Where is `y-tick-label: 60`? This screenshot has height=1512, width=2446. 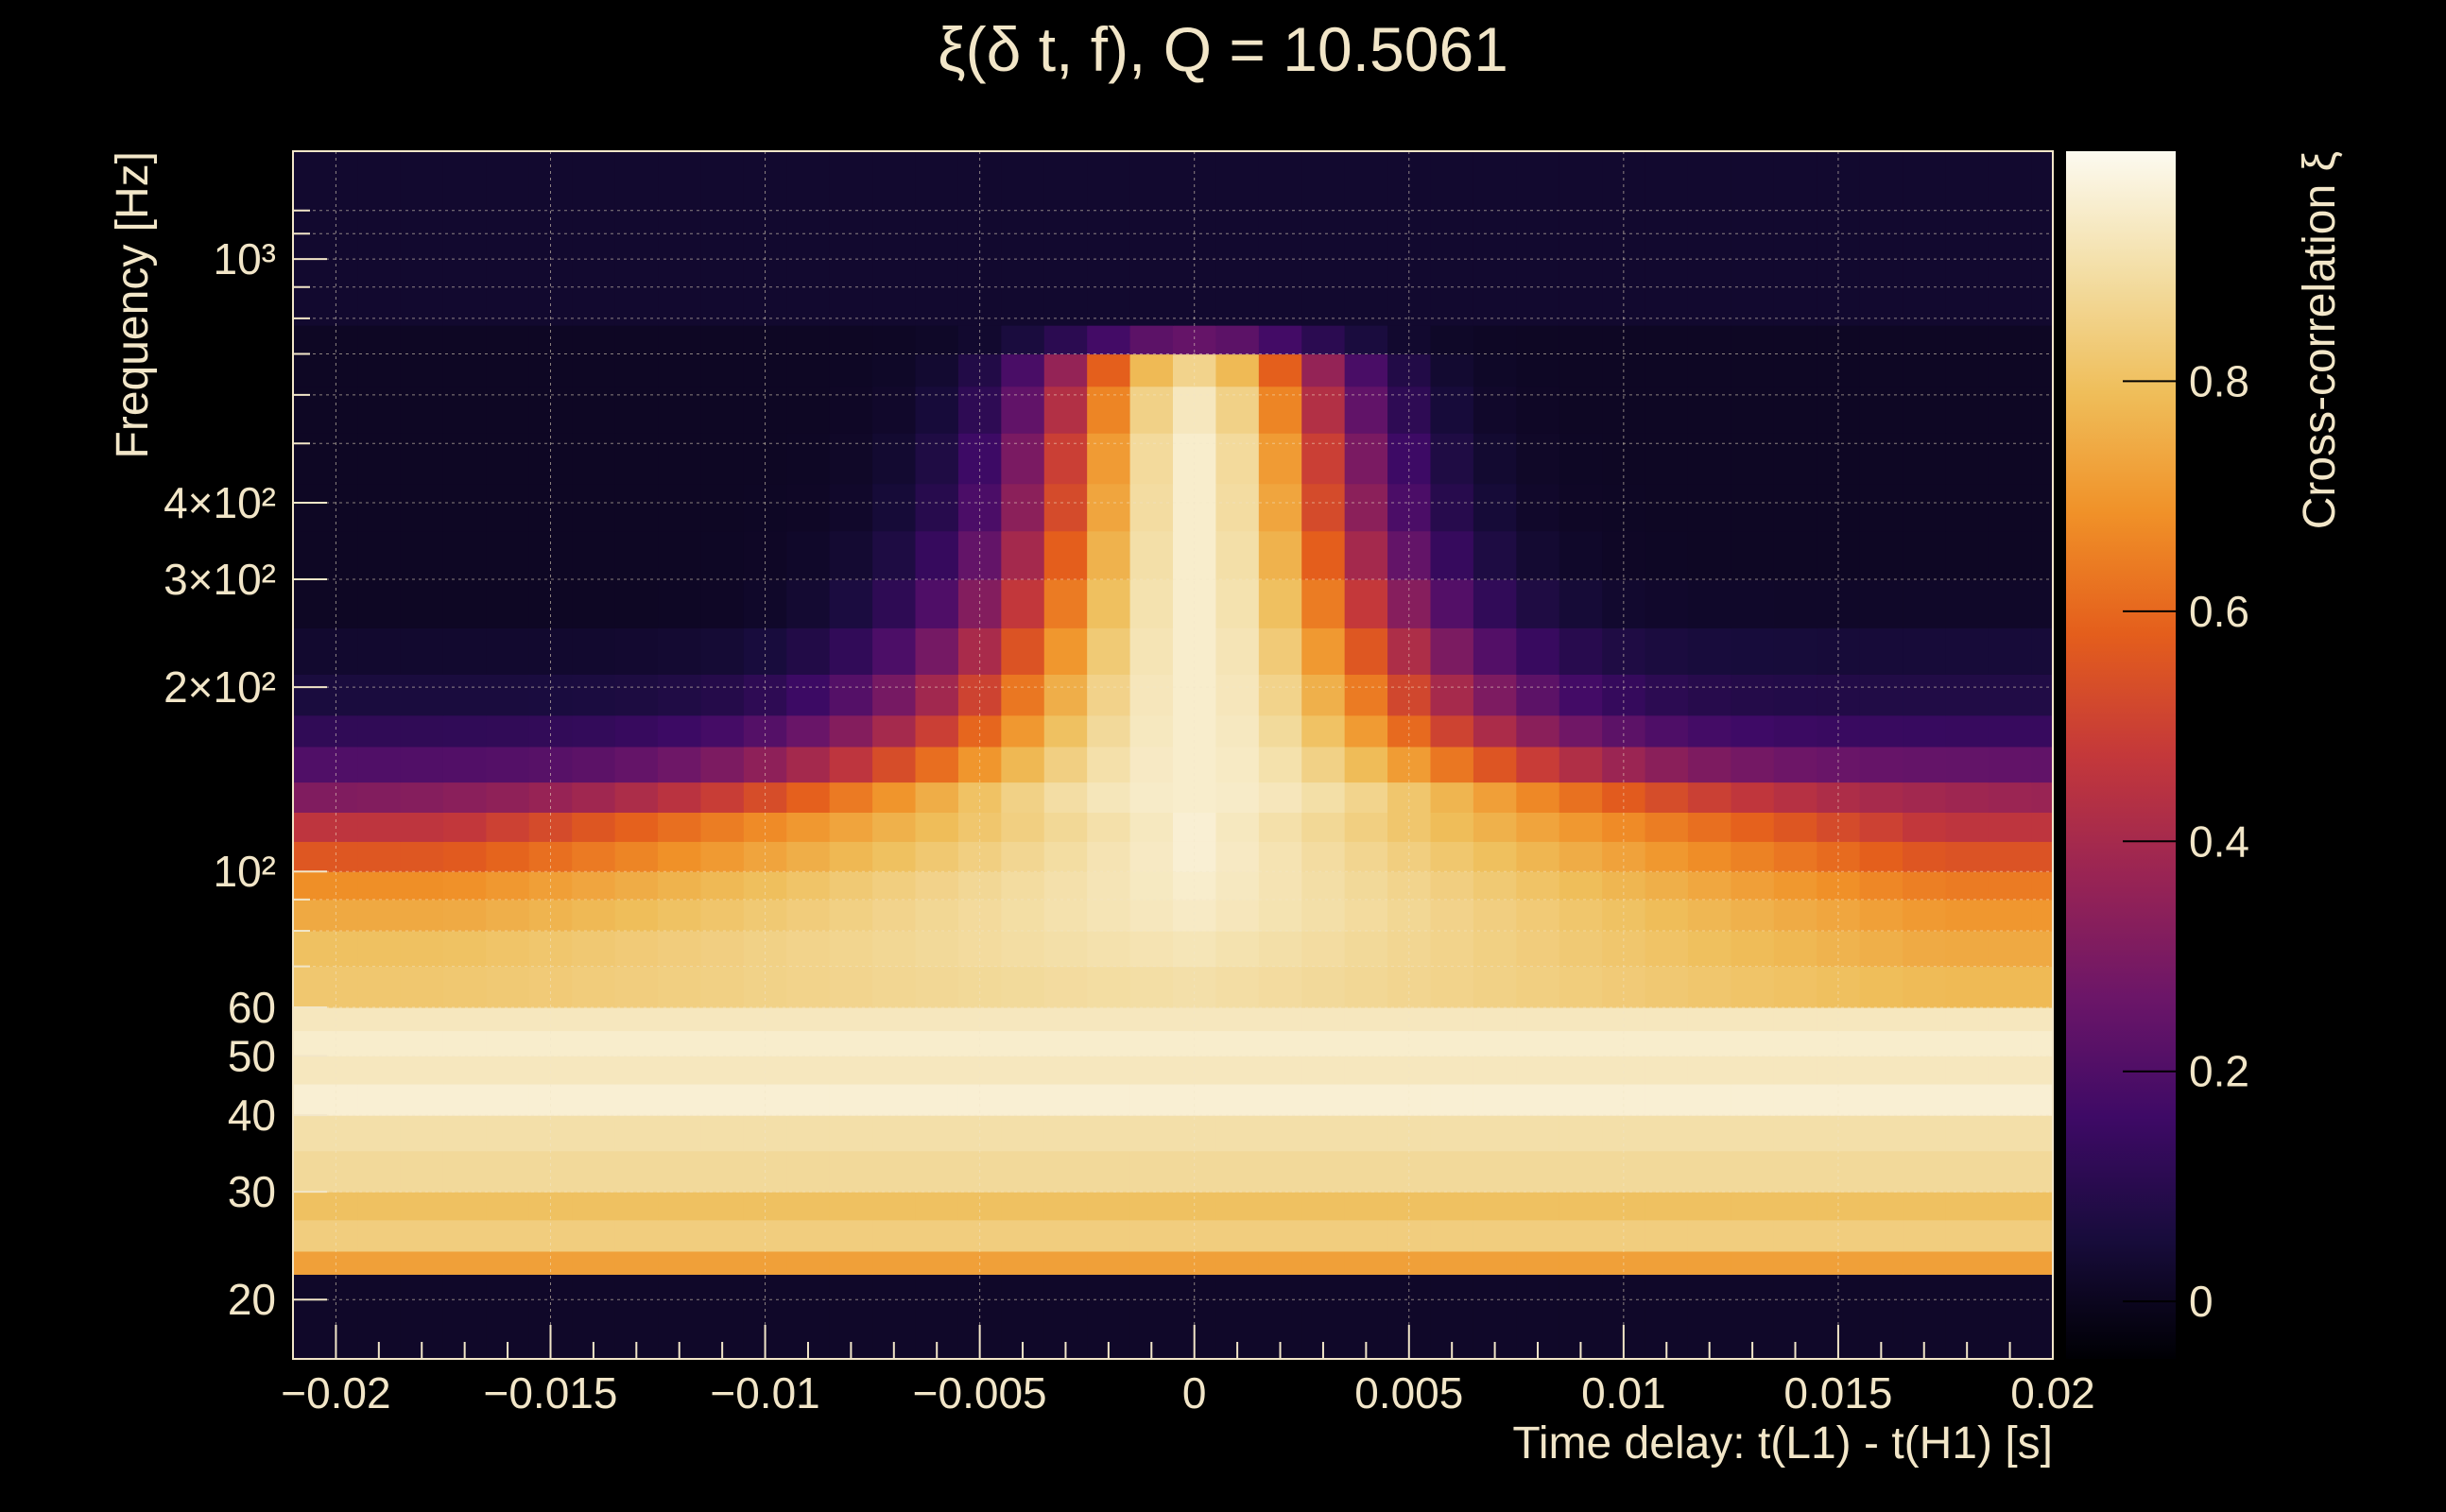 y-tick-label: 60 is located at coordinates (252, 1007).